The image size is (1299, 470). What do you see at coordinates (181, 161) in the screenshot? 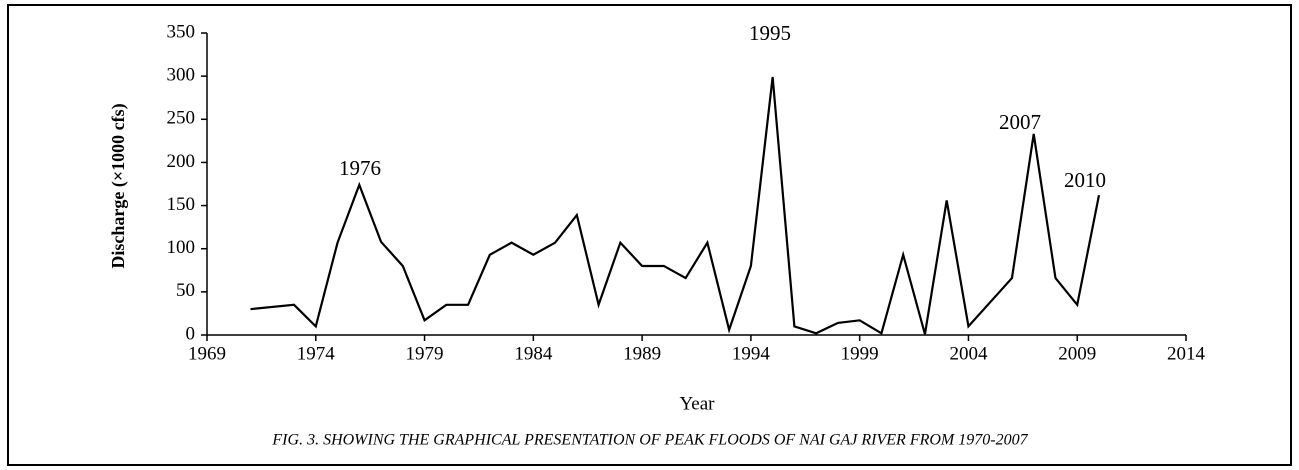
I see `y-tick-label: 200` at bounding box center [181, 161].